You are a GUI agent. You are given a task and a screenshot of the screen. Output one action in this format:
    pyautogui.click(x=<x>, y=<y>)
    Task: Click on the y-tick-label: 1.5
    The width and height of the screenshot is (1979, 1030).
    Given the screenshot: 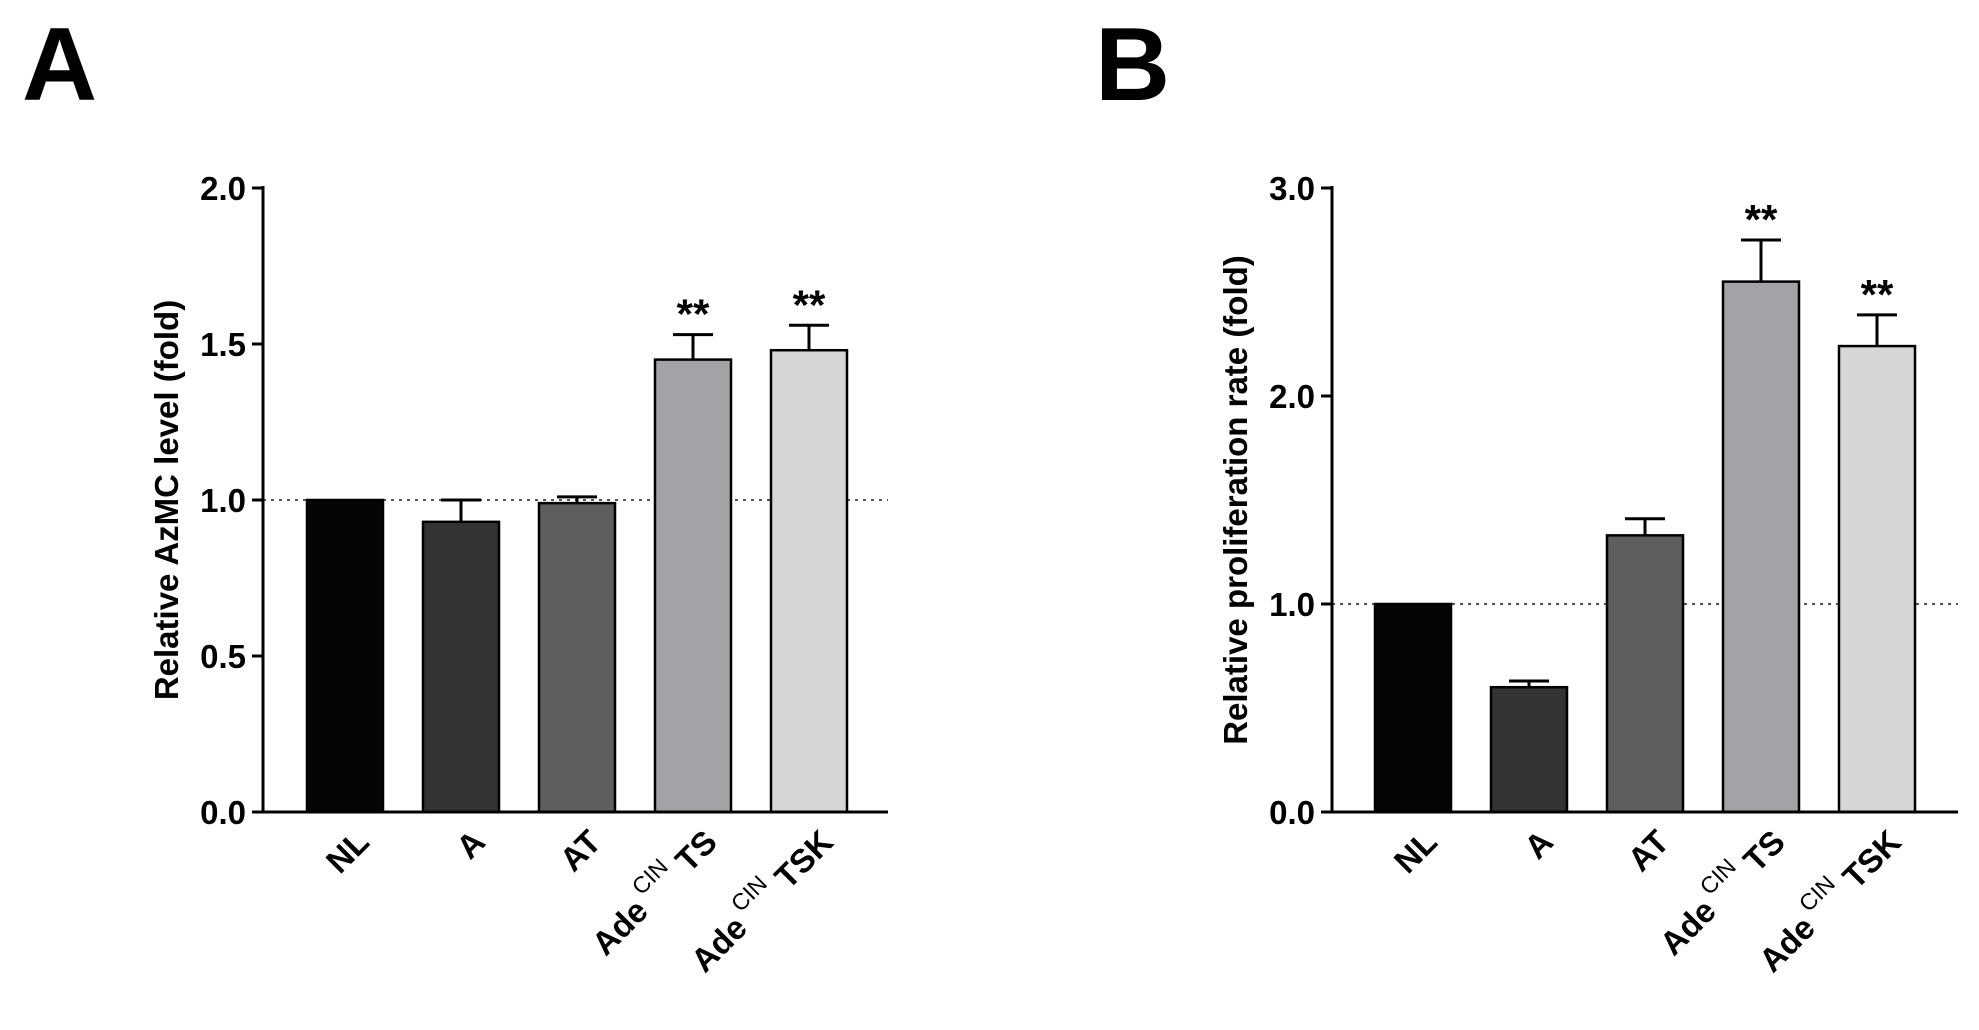 What is the action you would take?
    pyautogui.click(x=223, y=344)
    